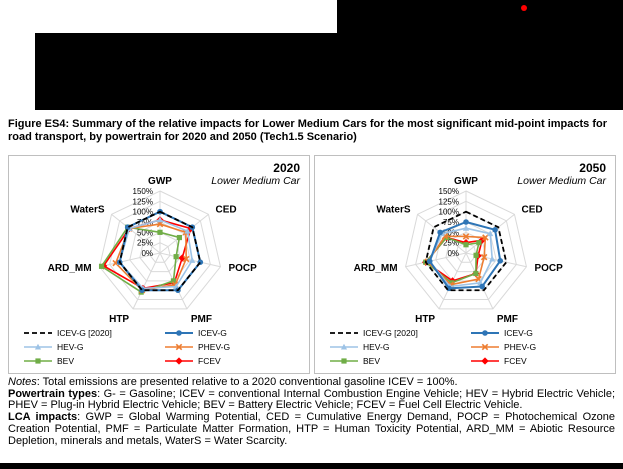 The width and height of the screenshot is (623, 469). What do you see at coordinates (480, 16) in the screenshot?
I see `redacted-header-block` at bounding box center [480, 16].